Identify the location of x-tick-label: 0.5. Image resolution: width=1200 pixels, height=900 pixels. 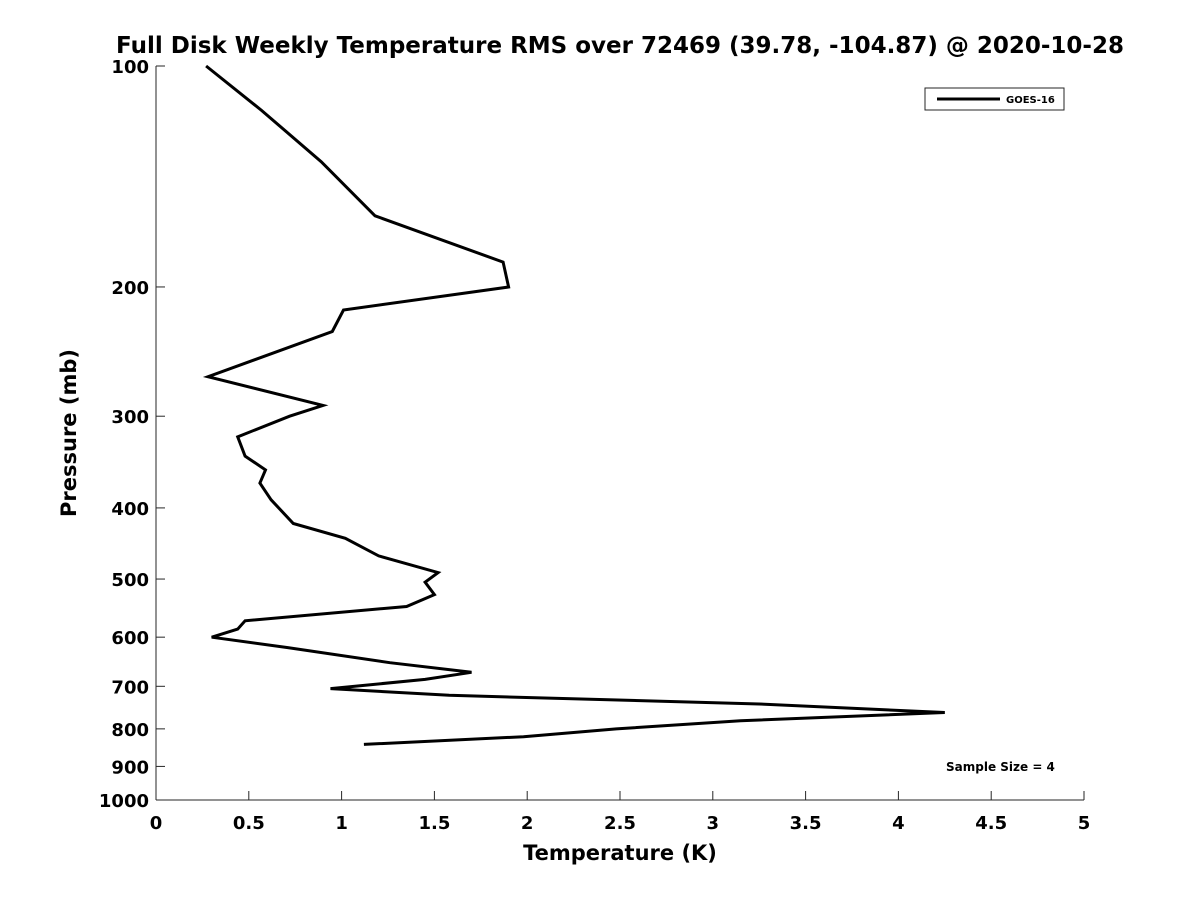
(249, 823).